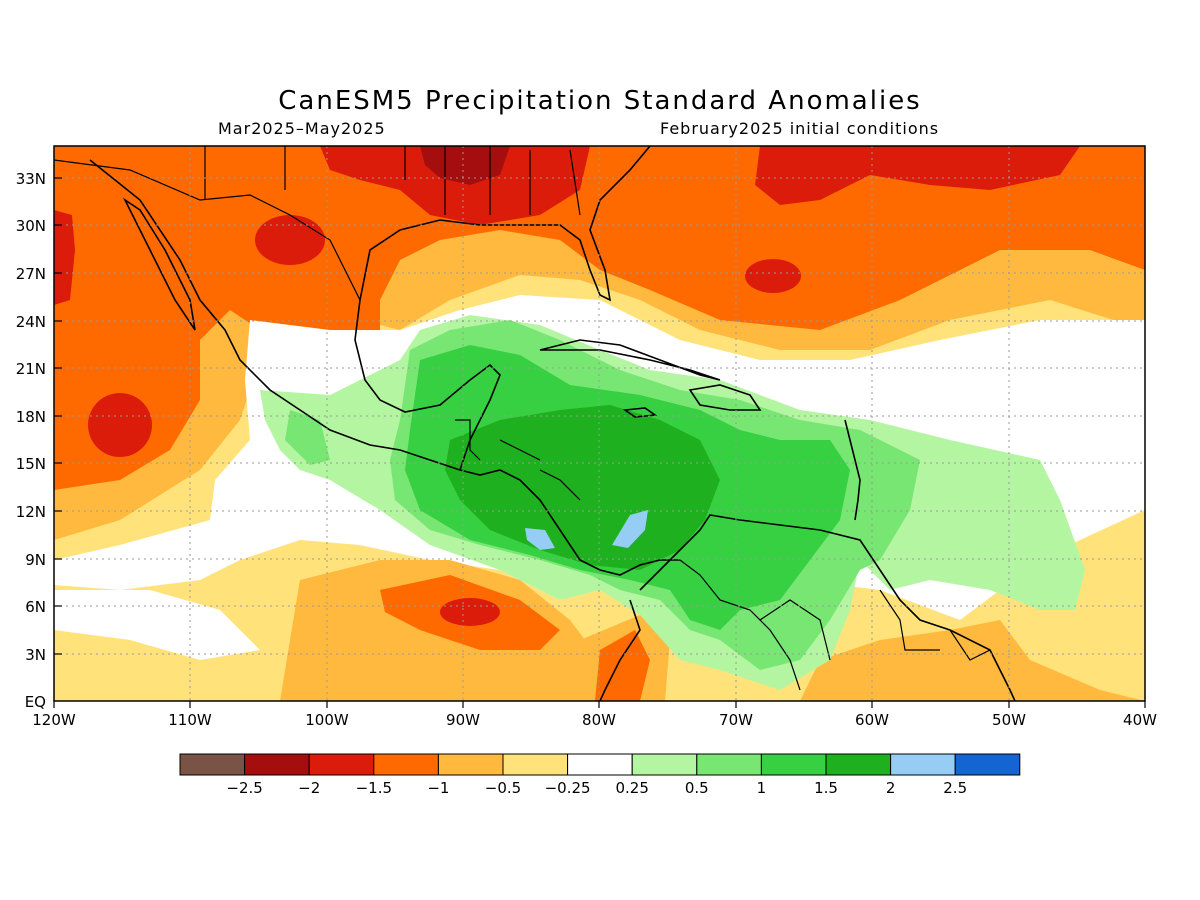 The height and width of the screenshot is (900, 1200). I want to click on lon-label: 40W, so click(1140, 720).